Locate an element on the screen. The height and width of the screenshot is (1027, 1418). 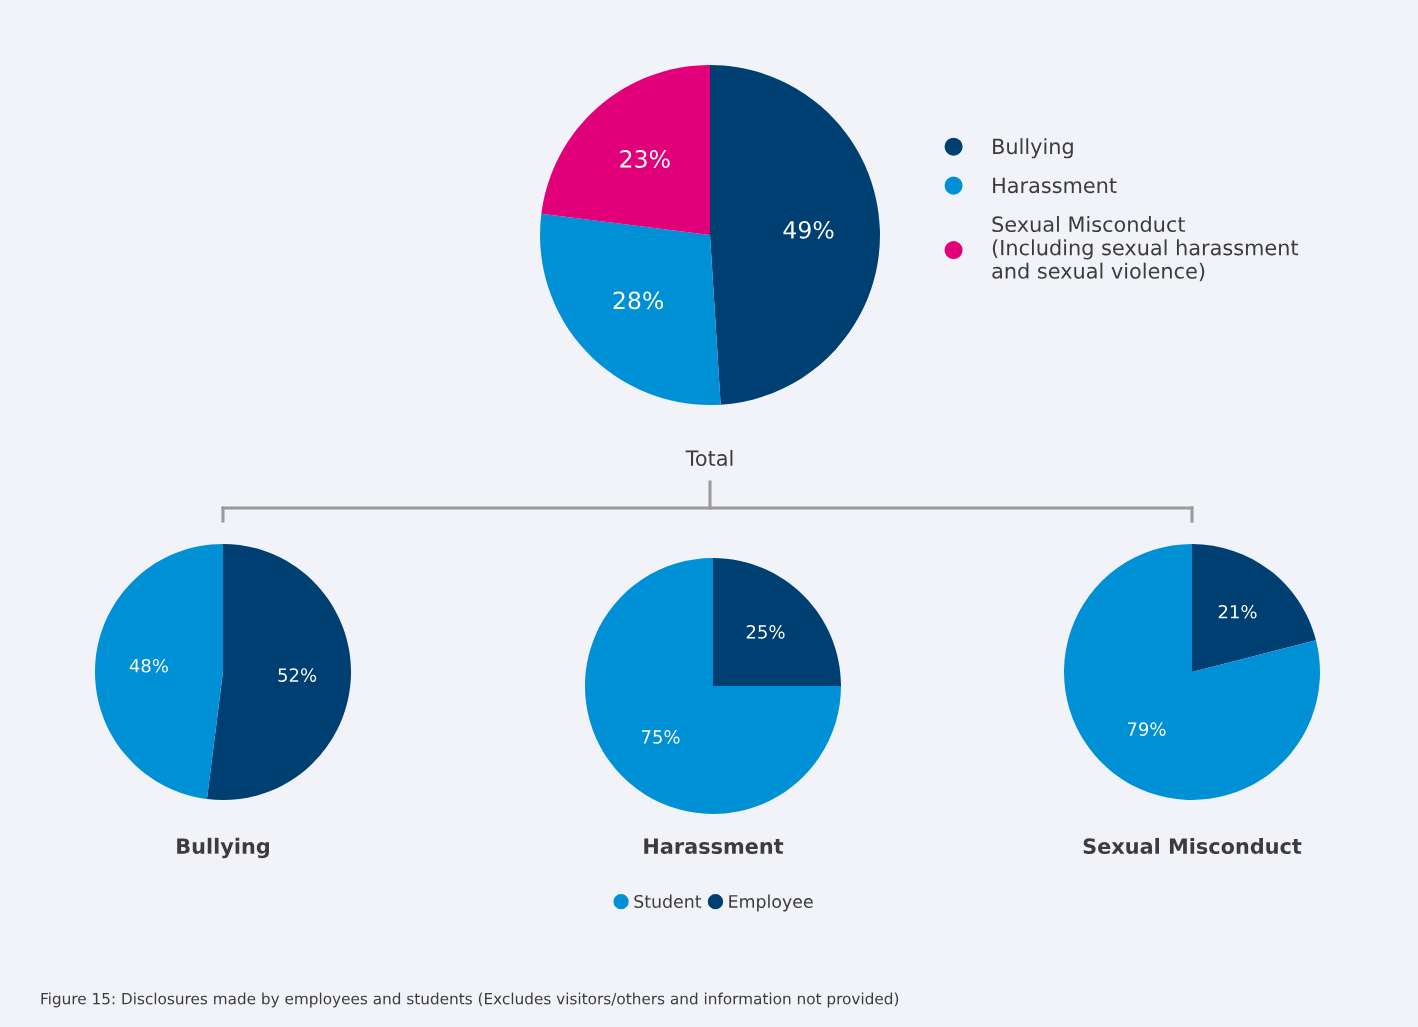
data-label: 48% is located at coordinates (148, 665).